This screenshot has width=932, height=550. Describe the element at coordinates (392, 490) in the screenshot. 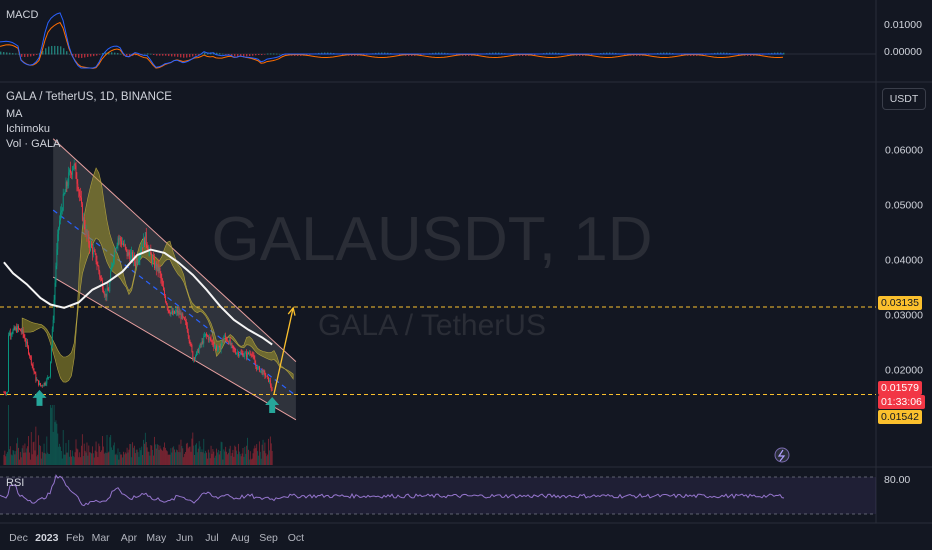

I see `rsi-line` at that location.